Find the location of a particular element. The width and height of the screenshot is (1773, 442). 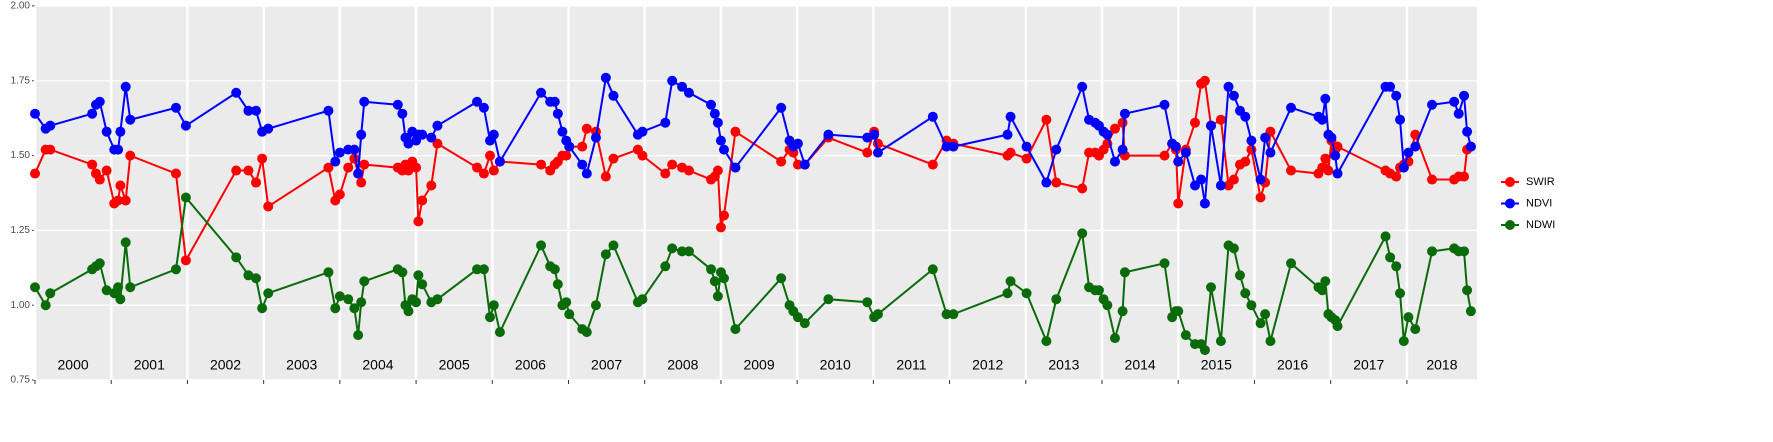

x-tick-label: 2007 is located at coordinates (606, 365).